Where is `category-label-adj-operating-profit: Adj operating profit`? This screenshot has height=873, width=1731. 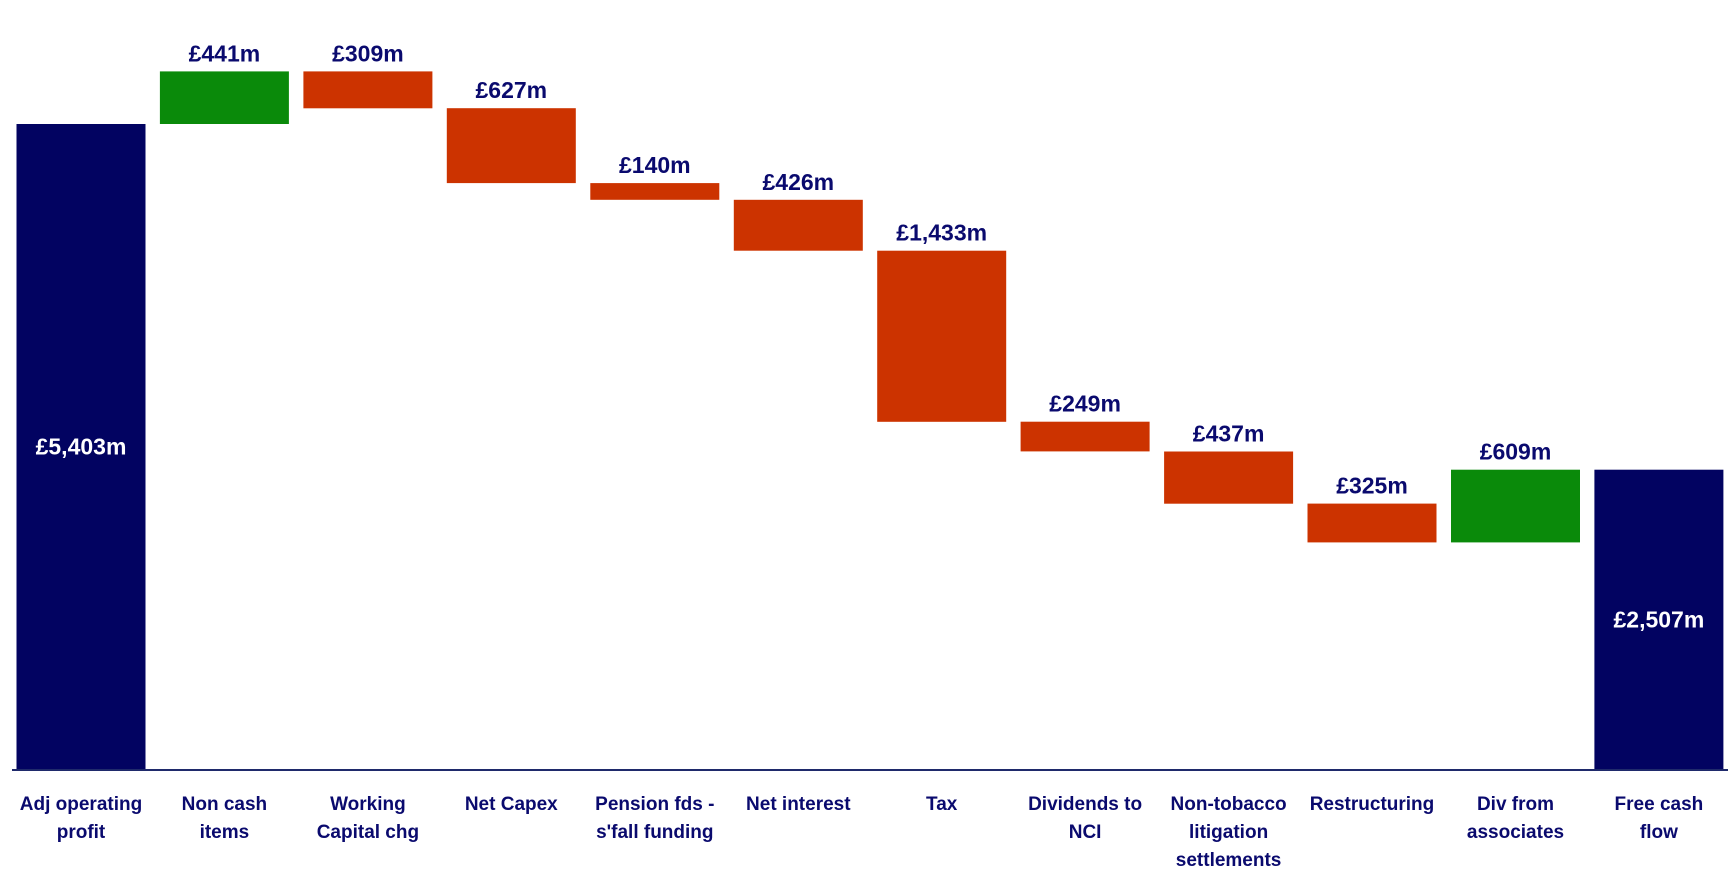
category-label-adj-operating-profit: Adj operating profit is located at coordinates (81, 818).